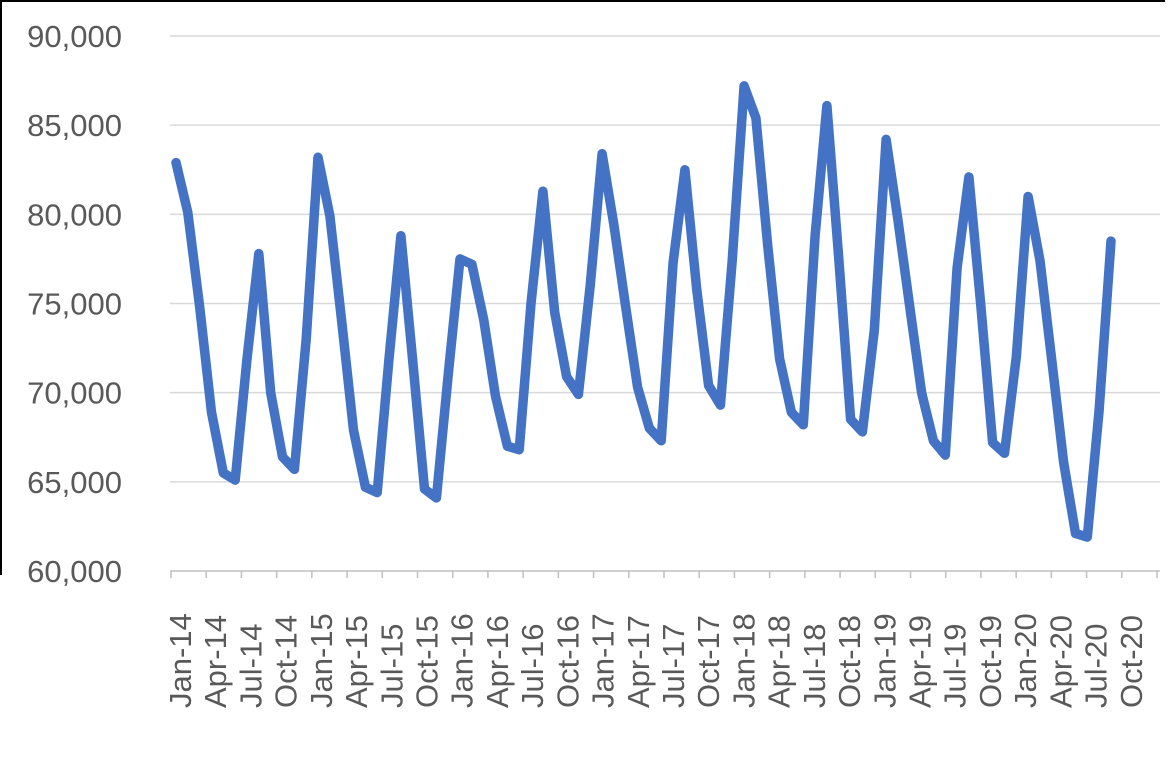  Describe the element at coordinates (74, 482) in the screenshot. I see `y-axis-label: 65,000` at that location.